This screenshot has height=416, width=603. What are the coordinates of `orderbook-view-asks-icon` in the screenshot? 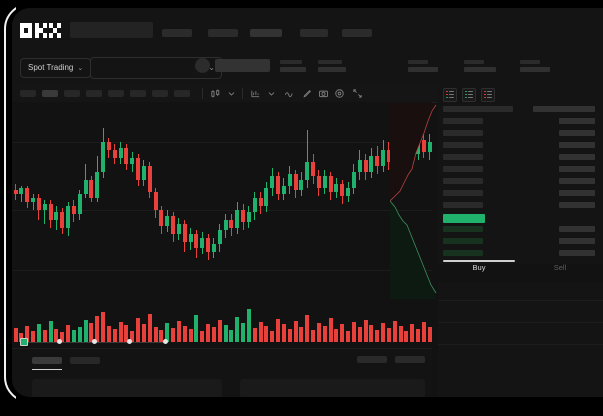 It's located at (488, 95).